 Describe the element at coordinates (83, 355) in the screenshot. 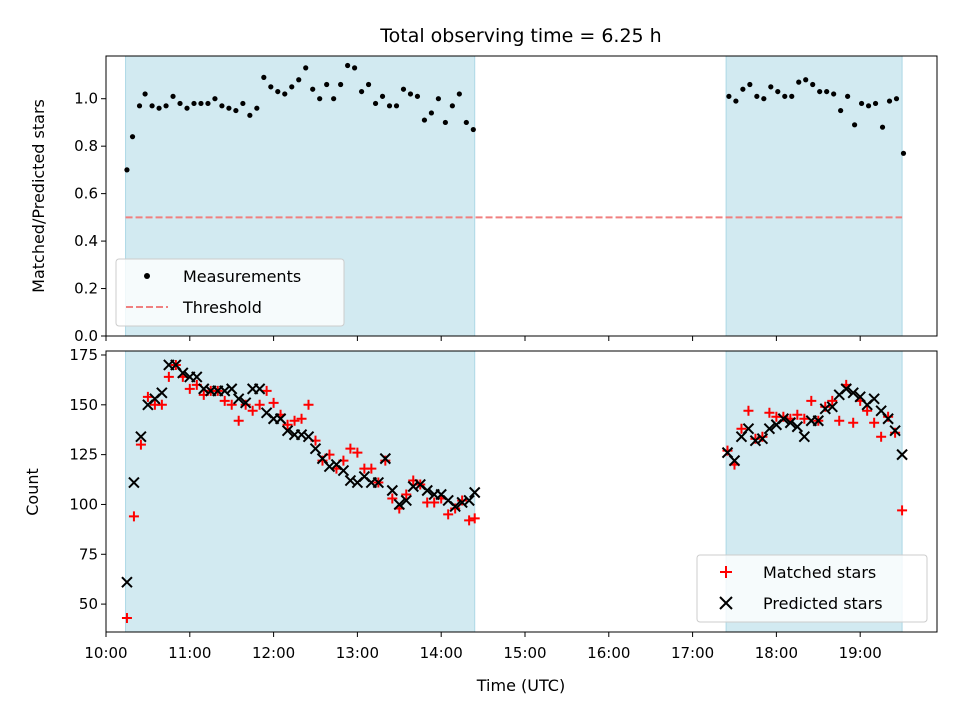

I see `bottom-y-tick-label: 175` at that location.